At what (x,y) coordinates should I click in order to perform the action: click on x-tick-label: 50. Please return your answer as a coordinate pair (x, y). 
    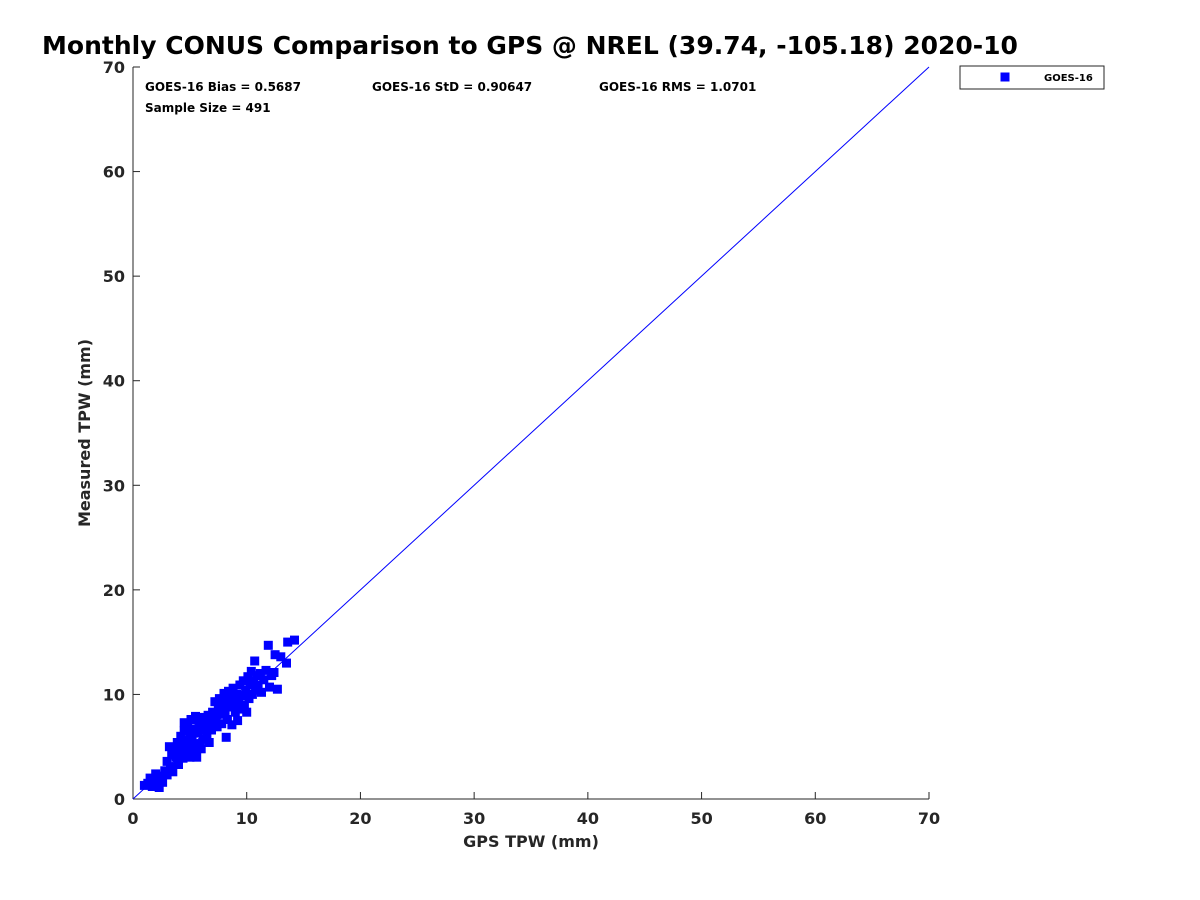
    Looking at the image, I should click on (701, 818).